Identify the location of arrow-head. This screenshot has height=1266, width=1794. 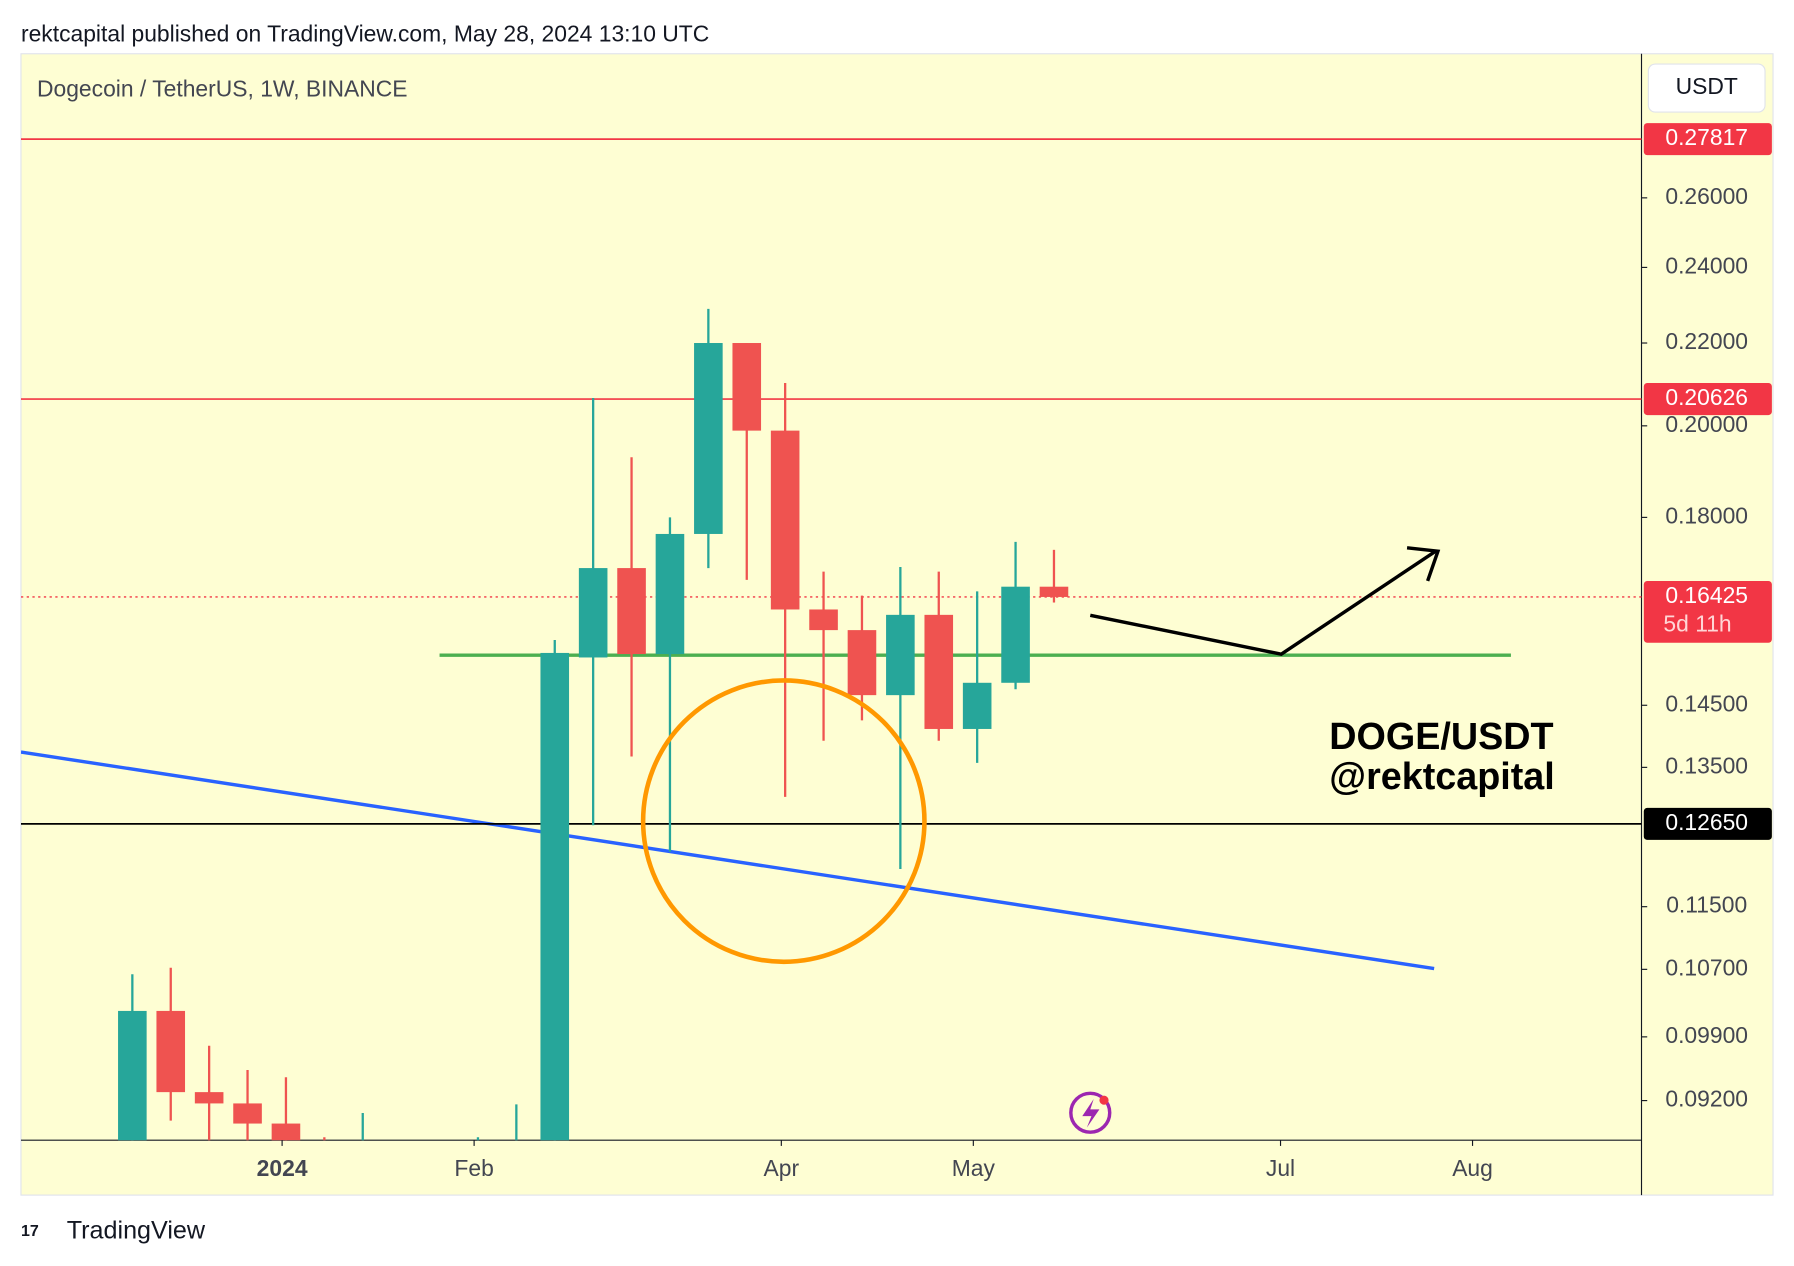
(1423, 564).